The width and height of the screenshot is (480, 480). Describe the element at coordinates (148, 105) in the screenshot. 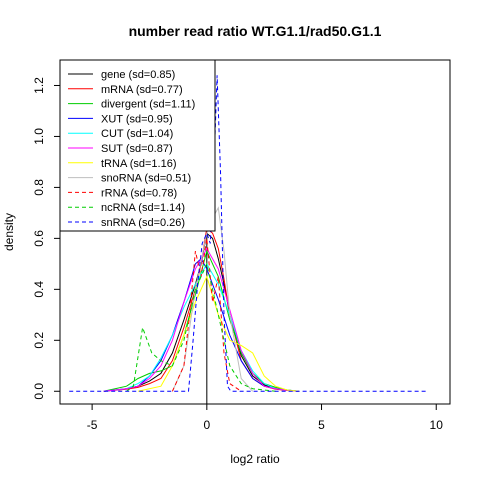

I see `legend-label: divergent (sd=1.11)` at that location.